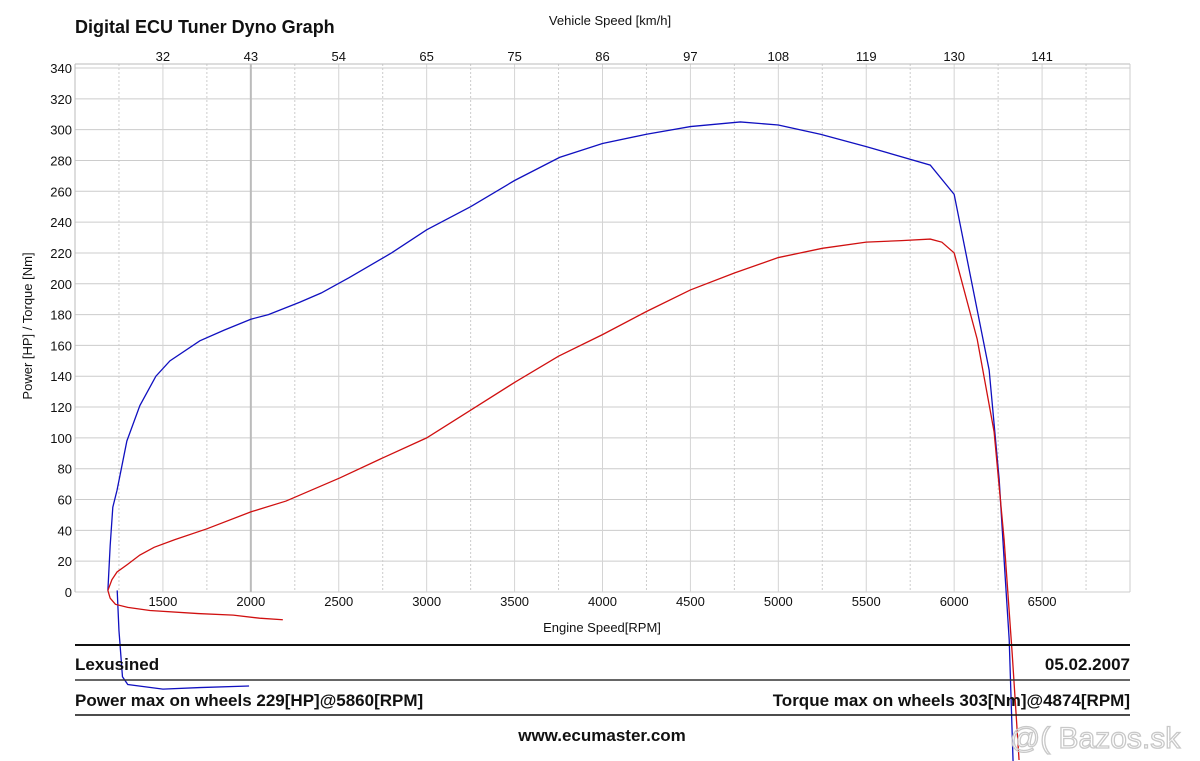 This screenshot has width=1200, height=761. What do you see at coordinates (68, 592) in the screenshot?
I see `y-tick-label: 0` at bounding box center [68, 592].